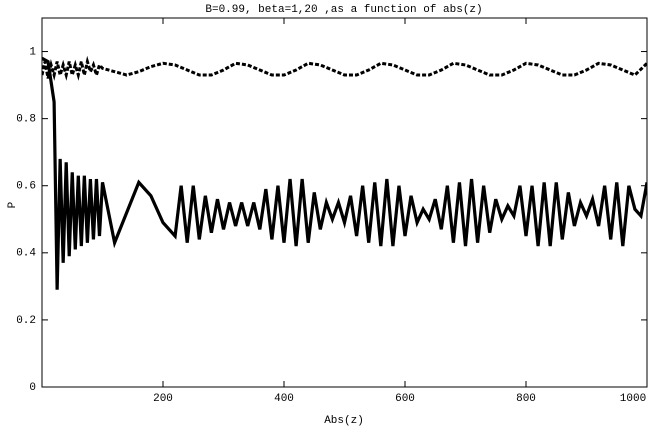 This screenshot has height=434, width=665. I want to click on x-tick-label: 200, so click(163, 399).